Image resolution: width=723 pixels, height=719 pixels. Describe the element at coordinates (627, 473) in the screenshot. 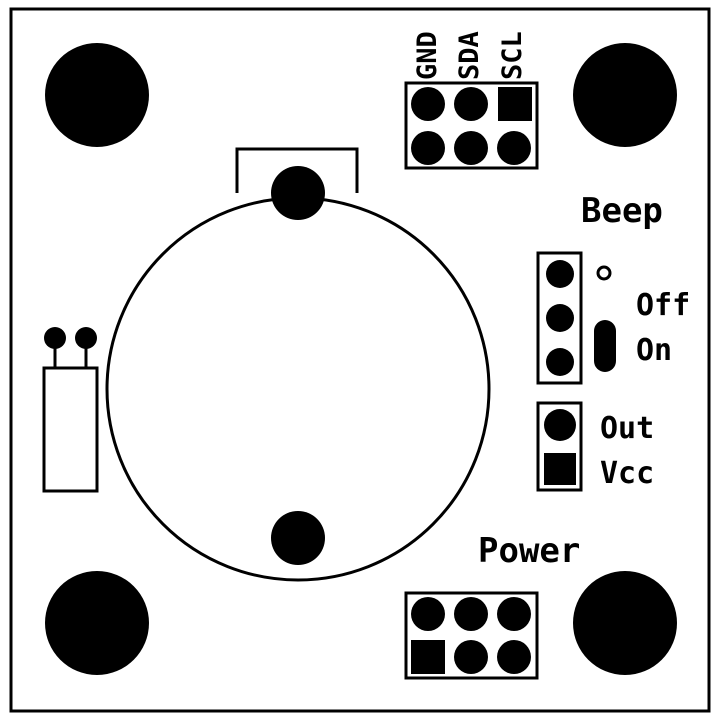

I see `label-vcc: Vcc` at that location.